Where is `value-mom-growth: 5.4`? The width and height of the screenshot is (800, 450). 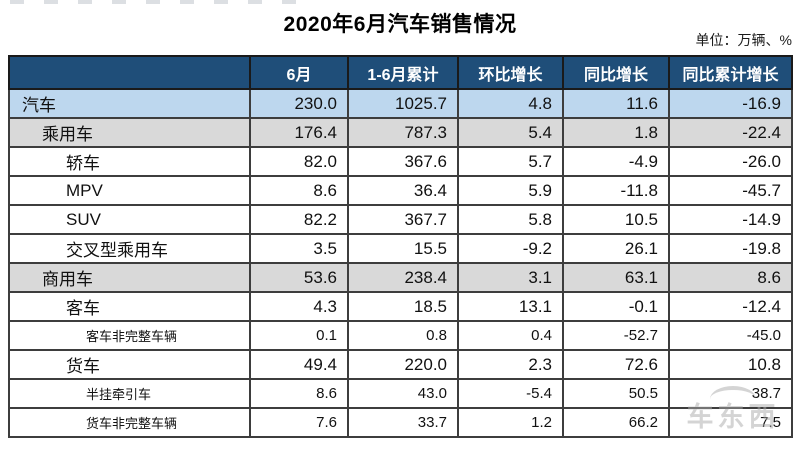 value-mom-growth: 5.4 is located at coordinates (510, 132).